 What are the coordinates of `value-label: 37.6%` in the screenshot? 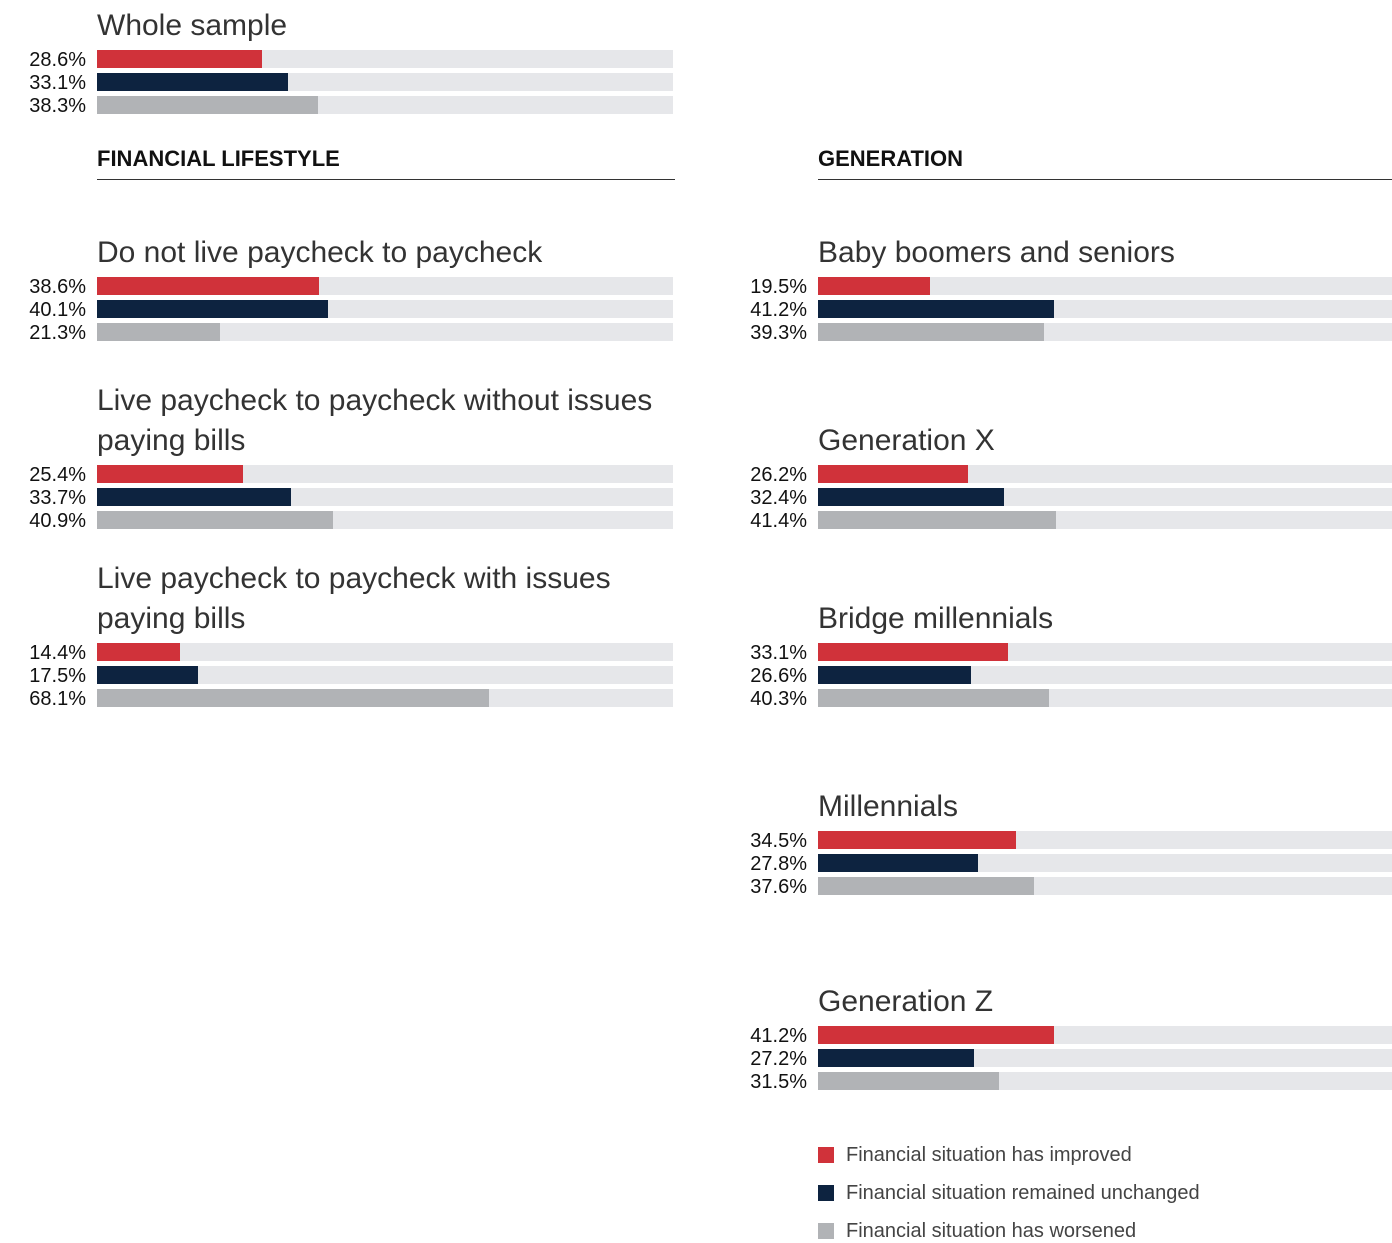 It's located at (778, 887).